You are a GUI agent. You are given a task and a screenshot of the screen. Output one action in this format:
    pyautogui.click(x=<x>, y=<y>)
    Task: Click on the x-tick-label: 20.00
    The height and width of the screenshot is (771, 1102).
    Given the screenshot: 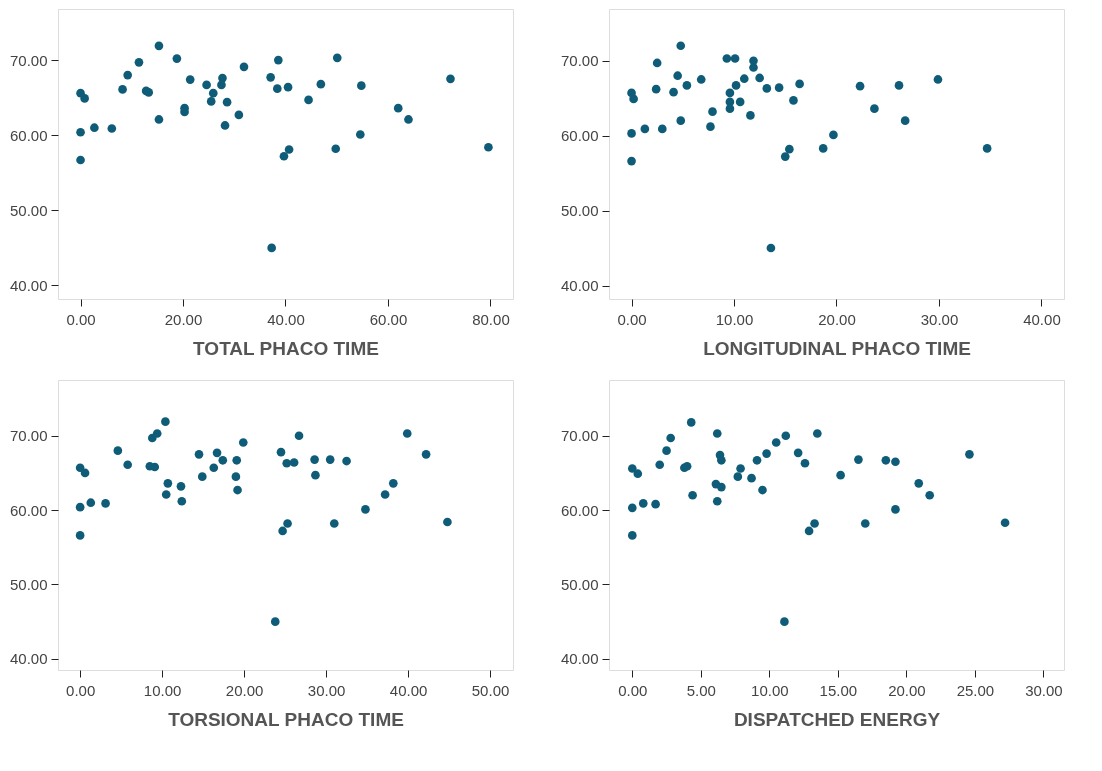 What is the action you would take?
    pyautogui.click(x=244, y=690)
    